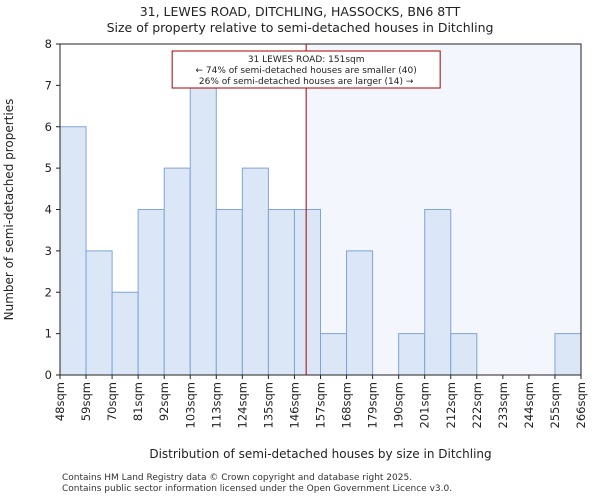  Describe the element at coordinates (48, 251) in the screenshot. I see `y-tick-label-3: 3` at that location.